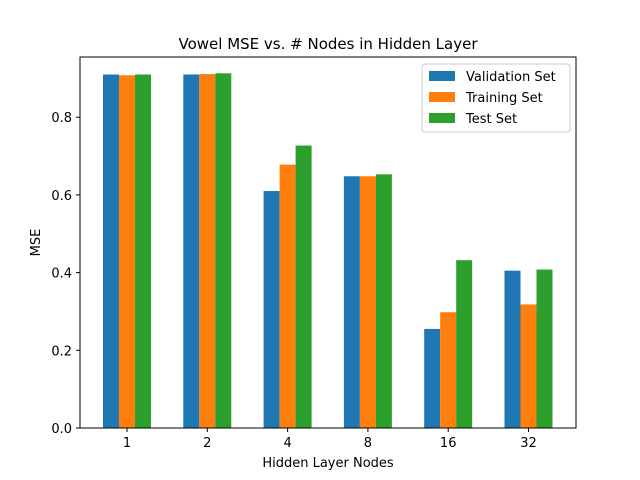  I want to click on y-axis-label: MSE, so click(36, 243).